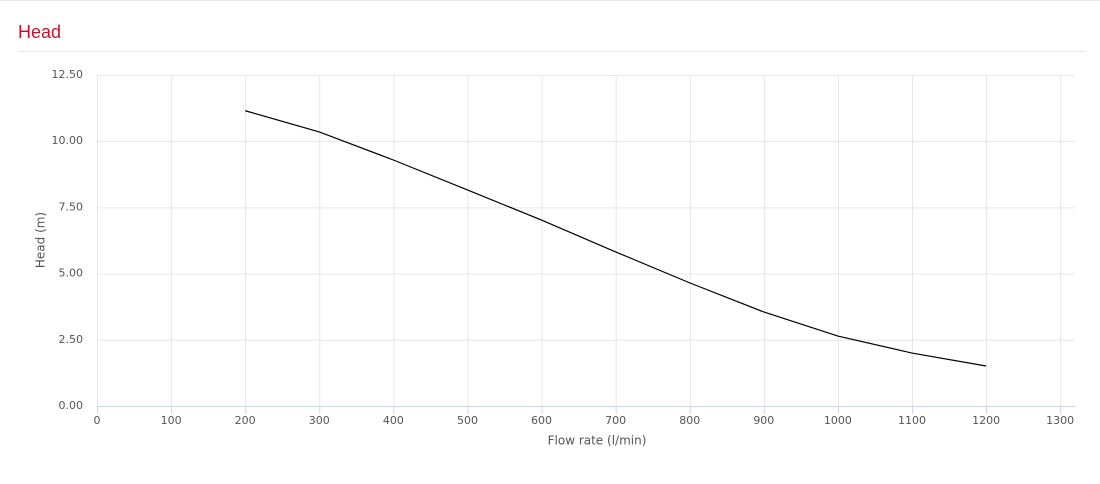 This screenshot has height=484, width=1100. I want to click on y-tick-label: 0.00, so click(71, 405).